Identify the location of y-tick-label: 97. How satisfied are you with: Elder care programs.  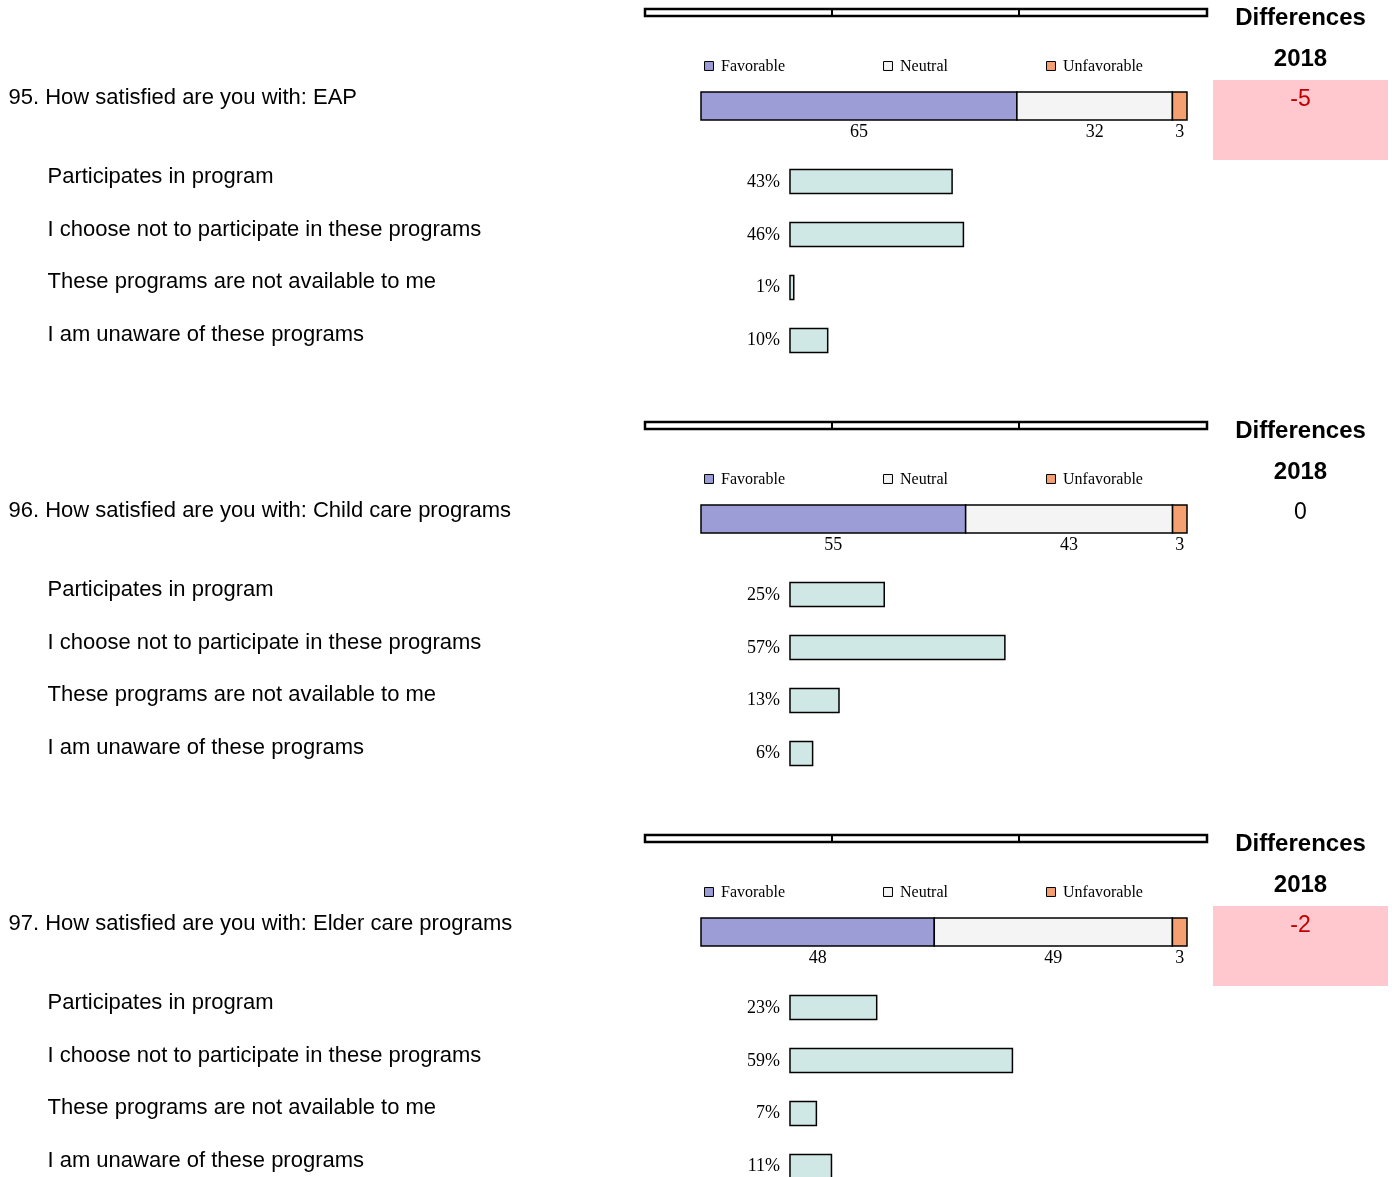
(260, 922).